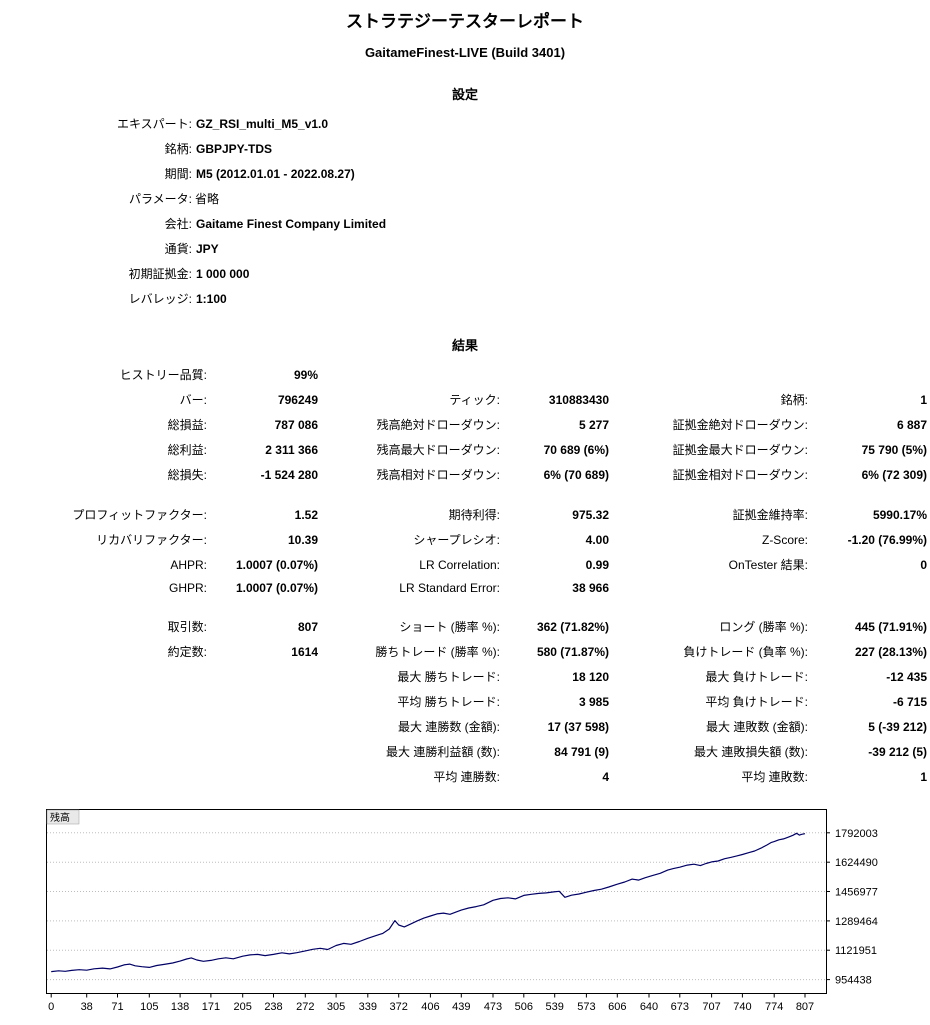  What do you see at coordinates (456, 540) in the screenshot?
I see `result-label: シャープレシオ:` at bounding box center [456, 540].